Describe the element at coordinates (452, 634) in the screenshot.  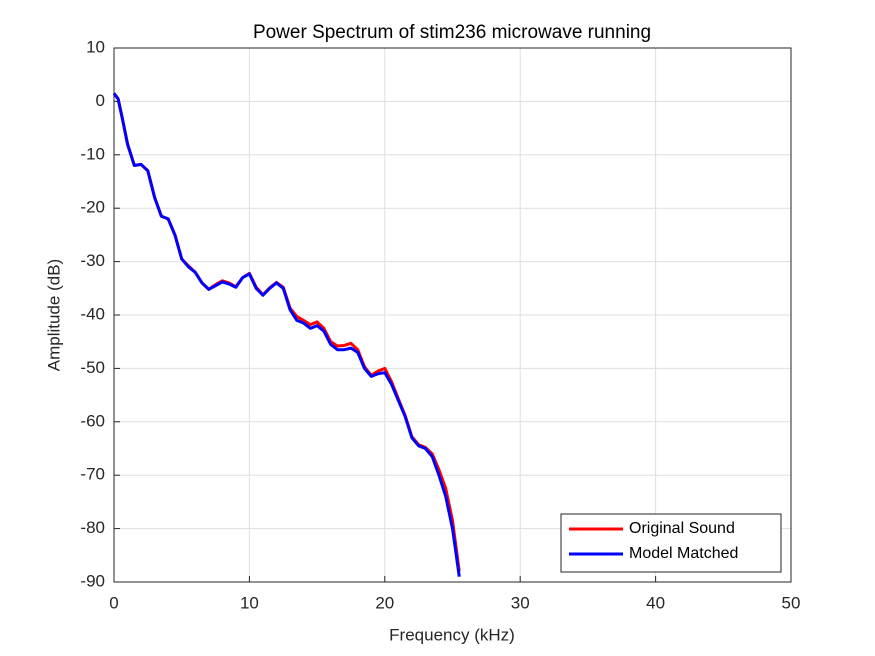
I see `x-axis-label: Frequency (kHz)` at that location.